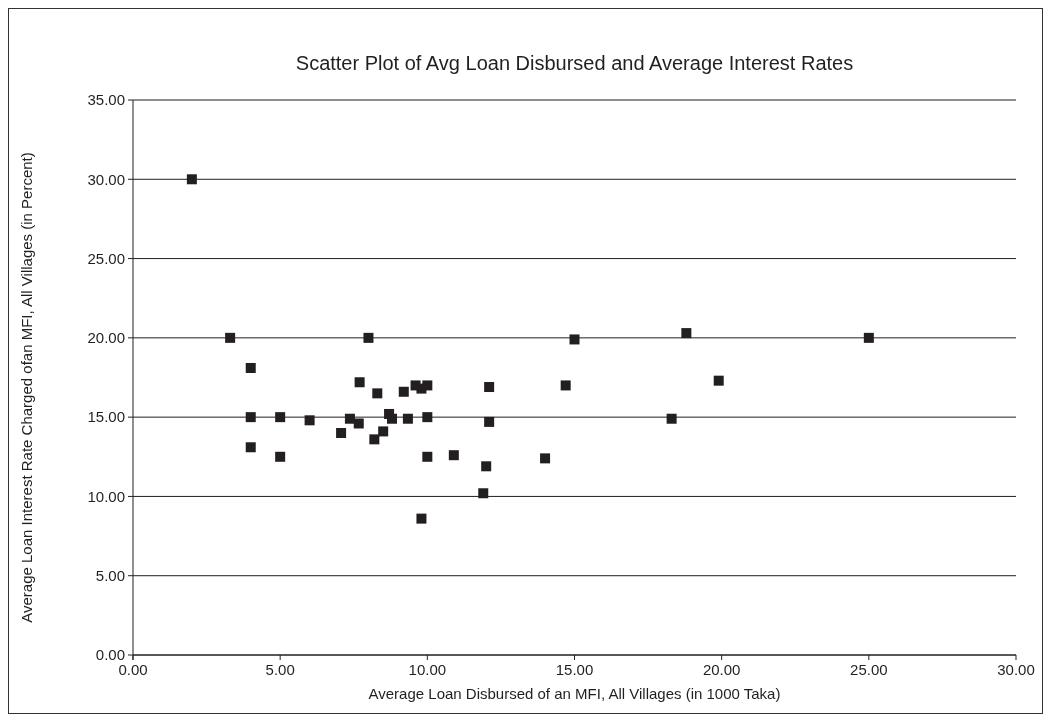  I want to click on y-tick-label: 15.00, so click(106, 417).